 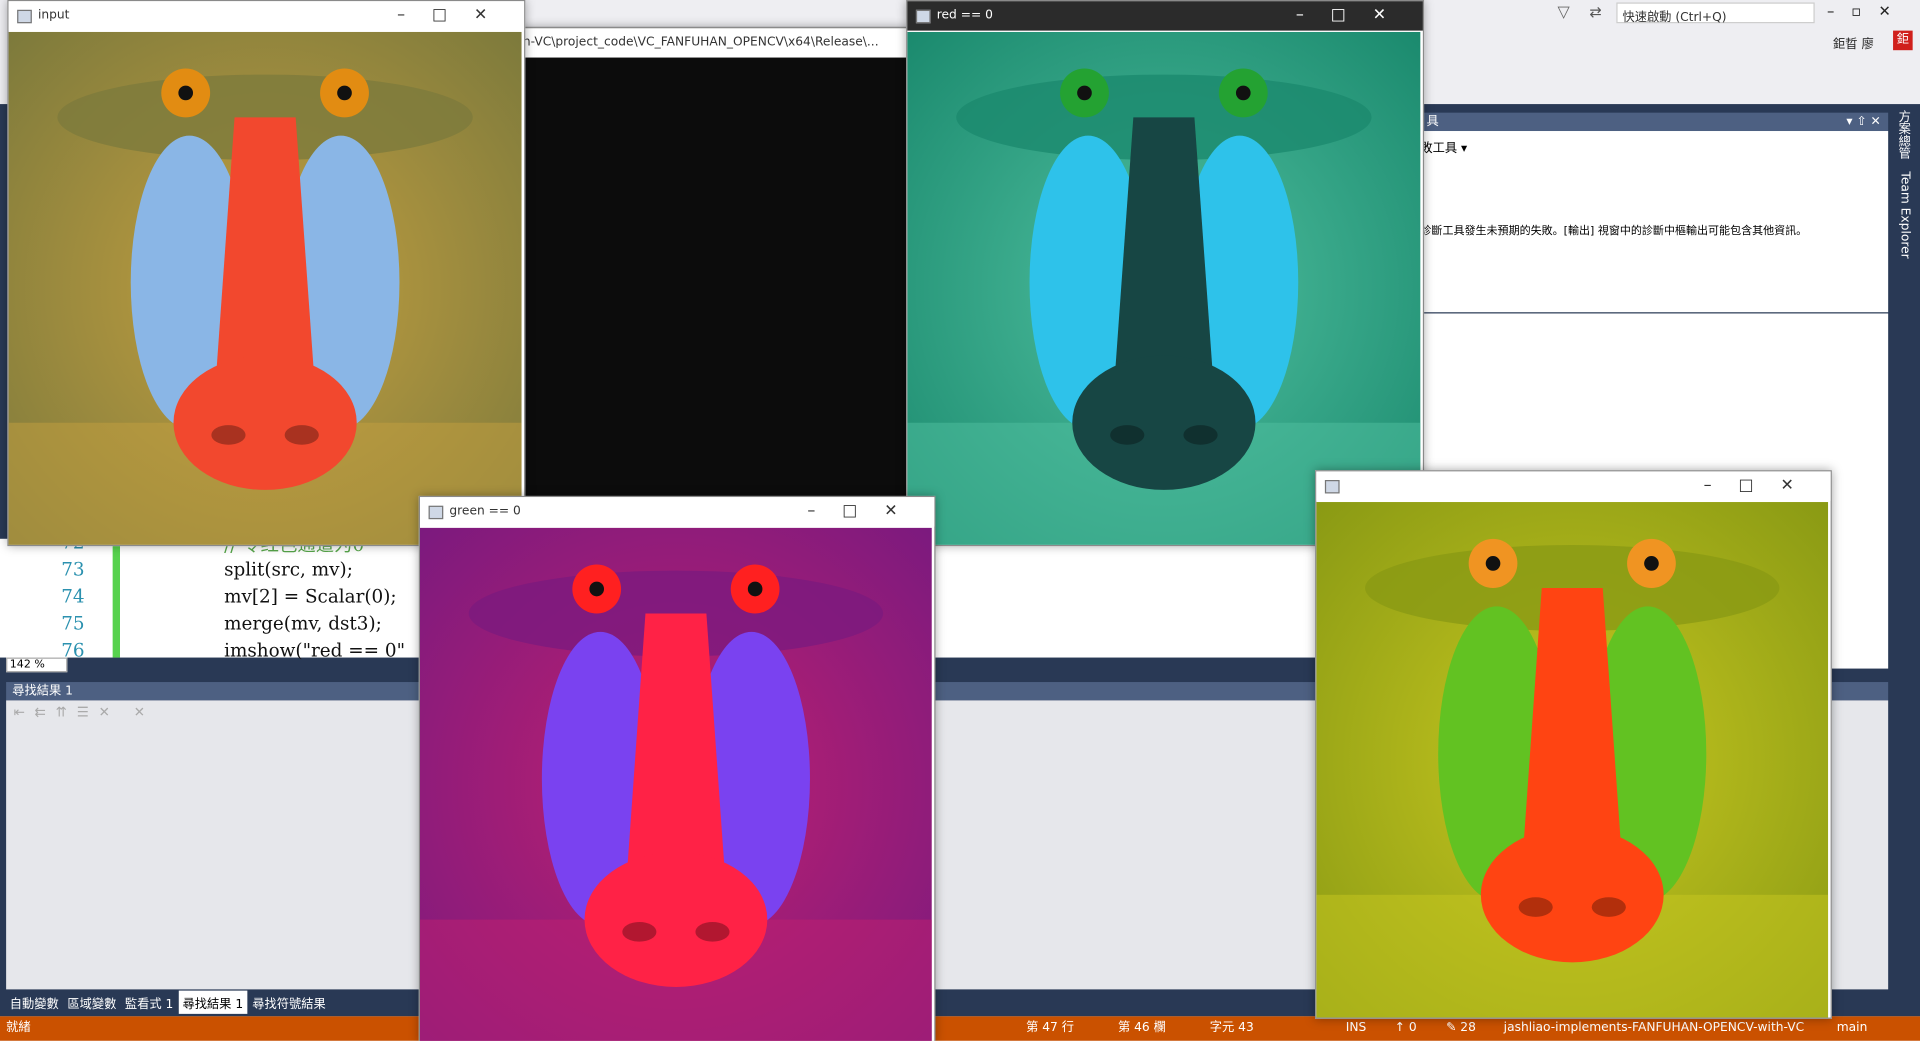 What do you see at coordinates (1853, 44) in the screenshot?
I see `user-name: 鉅晢 廖` at bounding box center [1853, 44].